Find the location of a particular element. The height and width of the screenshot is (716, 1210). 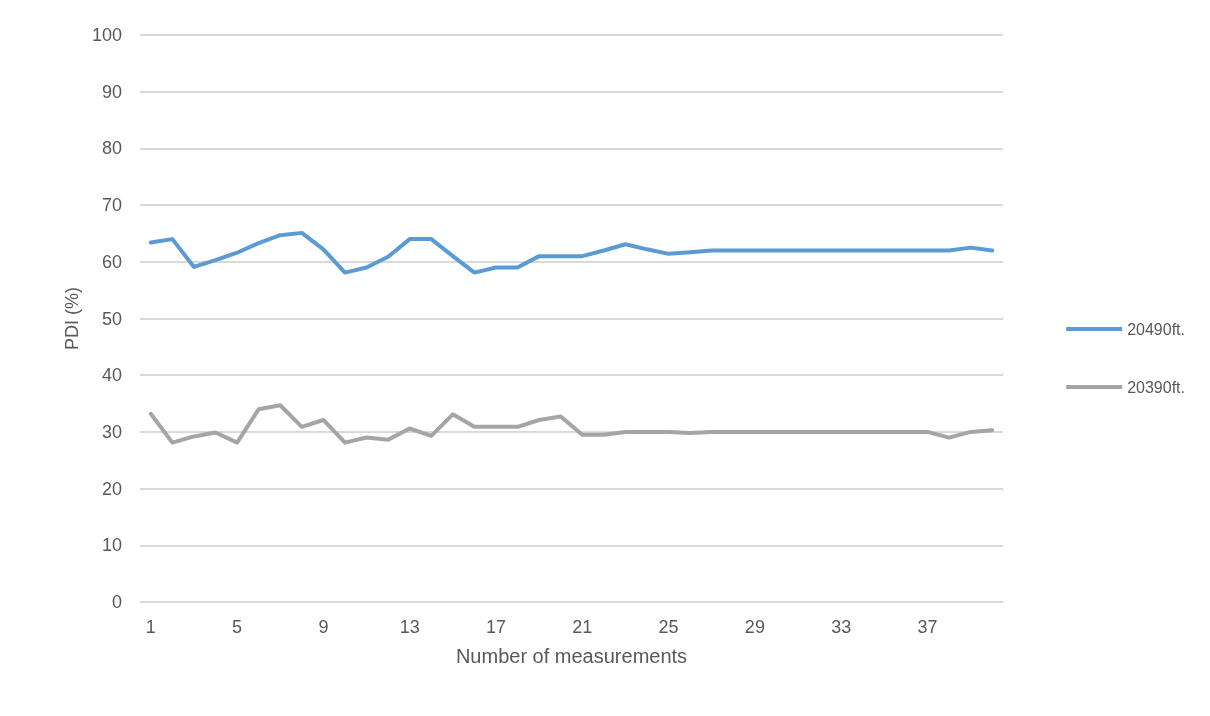

y-tick-label: 50 is located at coordinates (111, 318).